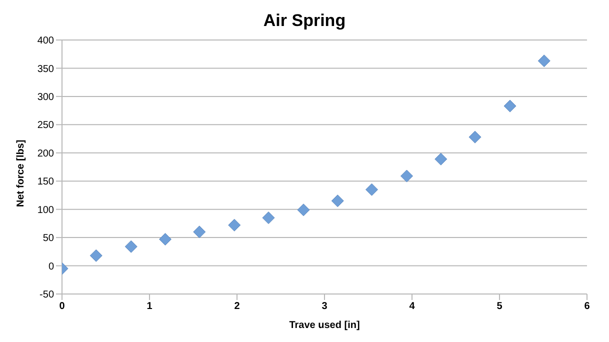  Describe the element at coordinates (45, 69) in the screenshot. I see `y-tick-label: 350` at that location.